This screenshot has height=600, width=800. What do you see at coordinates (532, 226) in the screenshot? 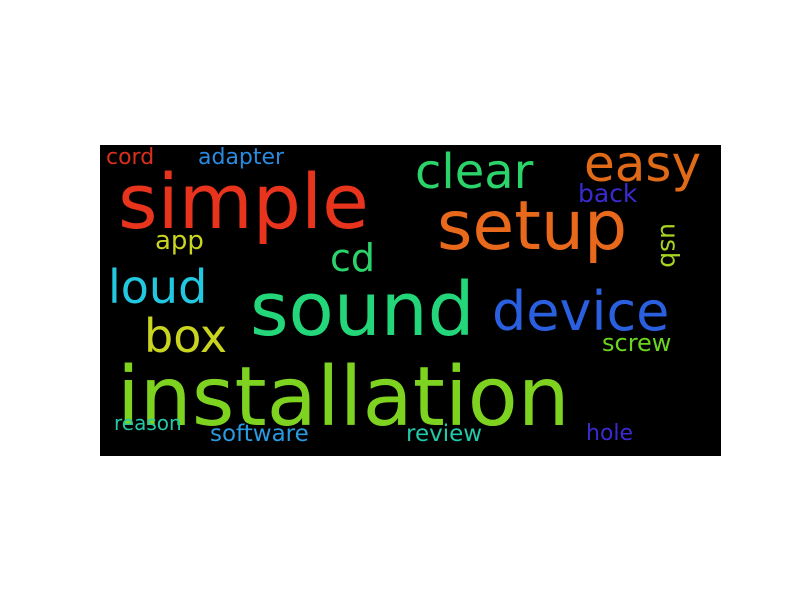
I see `word-setup: setup` at bounding box center [532, 226].